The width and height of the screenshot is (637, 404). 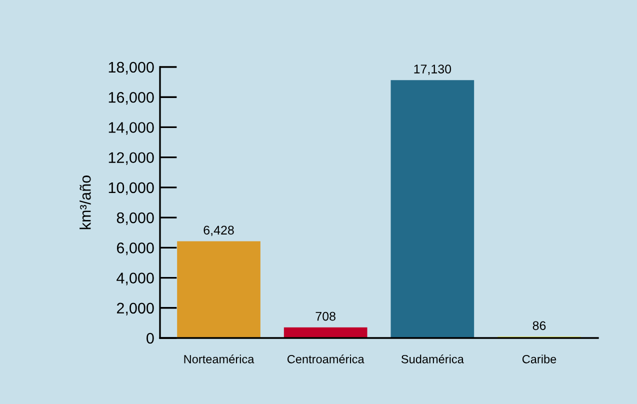 I want to click on x-tick-label: Centroamérica, so click(x=325, y=359).